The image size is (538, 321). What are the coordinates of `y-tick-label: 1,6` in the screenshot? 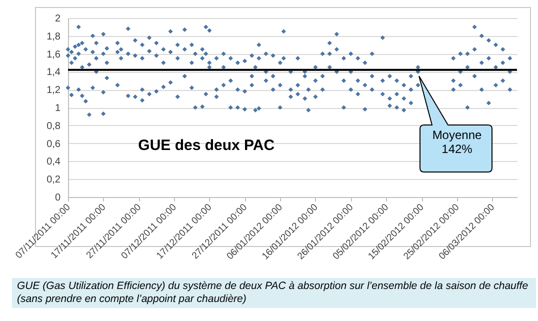 It's located at (53, 54).